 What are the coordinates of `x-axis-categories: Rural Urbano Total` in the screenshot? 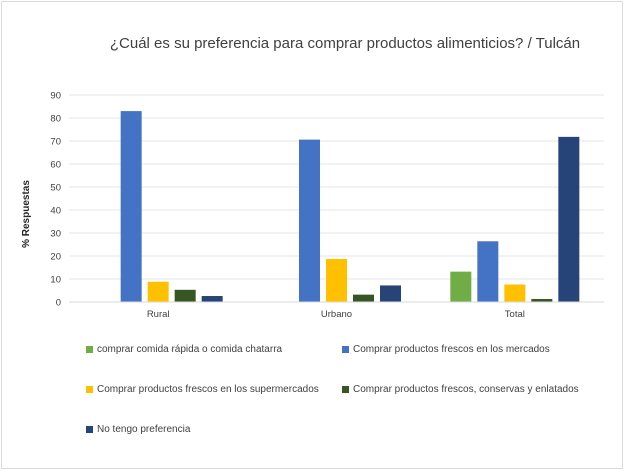 It's located at (336, 314).